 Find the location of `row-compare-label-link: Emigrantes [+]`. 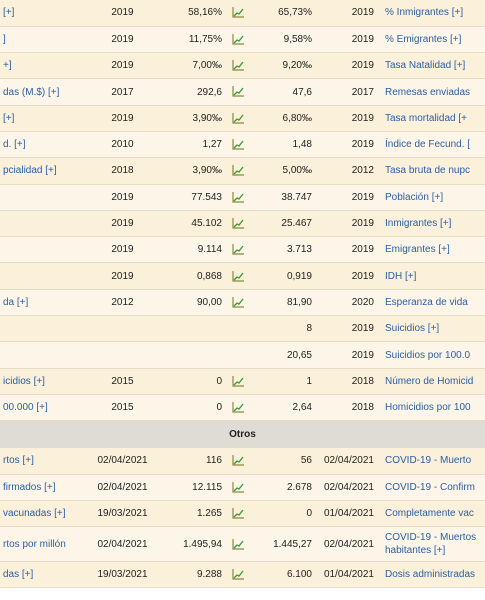

row-compare-label-link: Emigrantes [+] is located at coordinates (431, 250).